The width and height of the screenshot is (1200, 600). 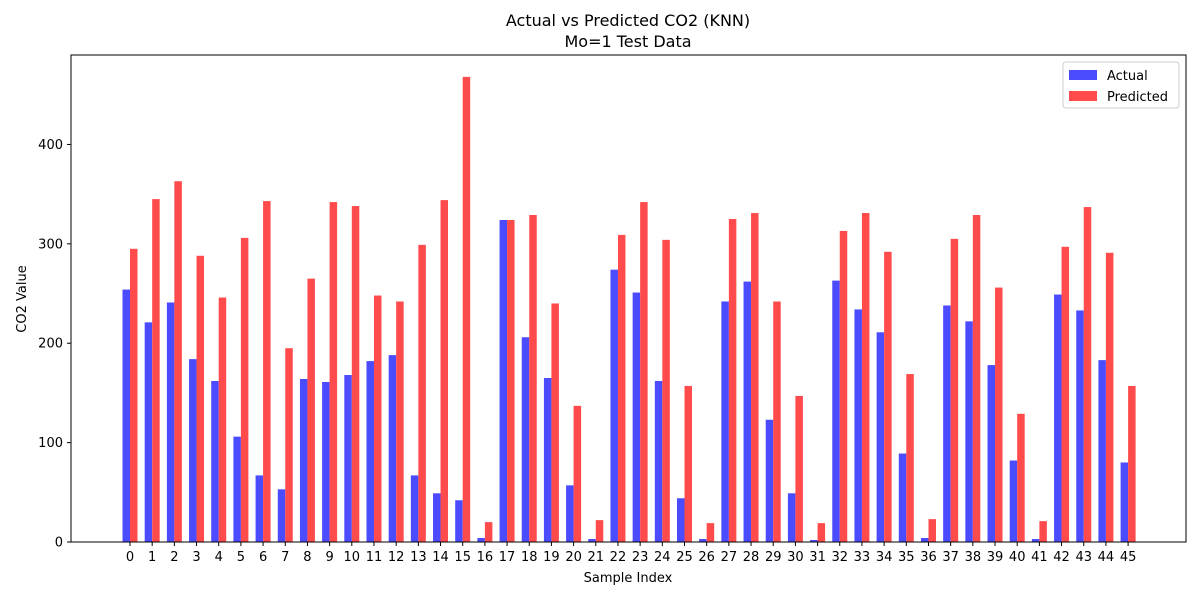 What do you see at coordinates (729, 557) in the screenshot?
I see `x-tick-label-27: 27` at bounding box center [729, 557].